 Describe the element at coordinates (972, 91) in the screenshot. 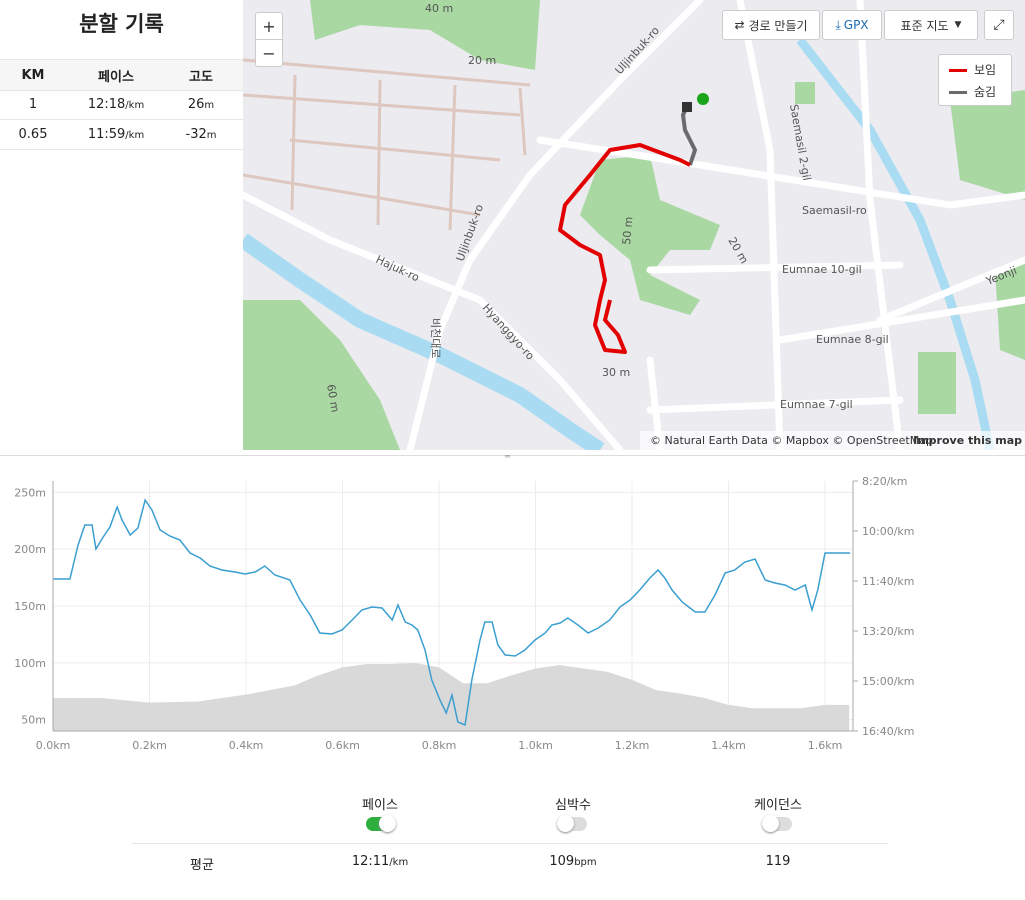

I see `legend-item: 숨김` at that location.